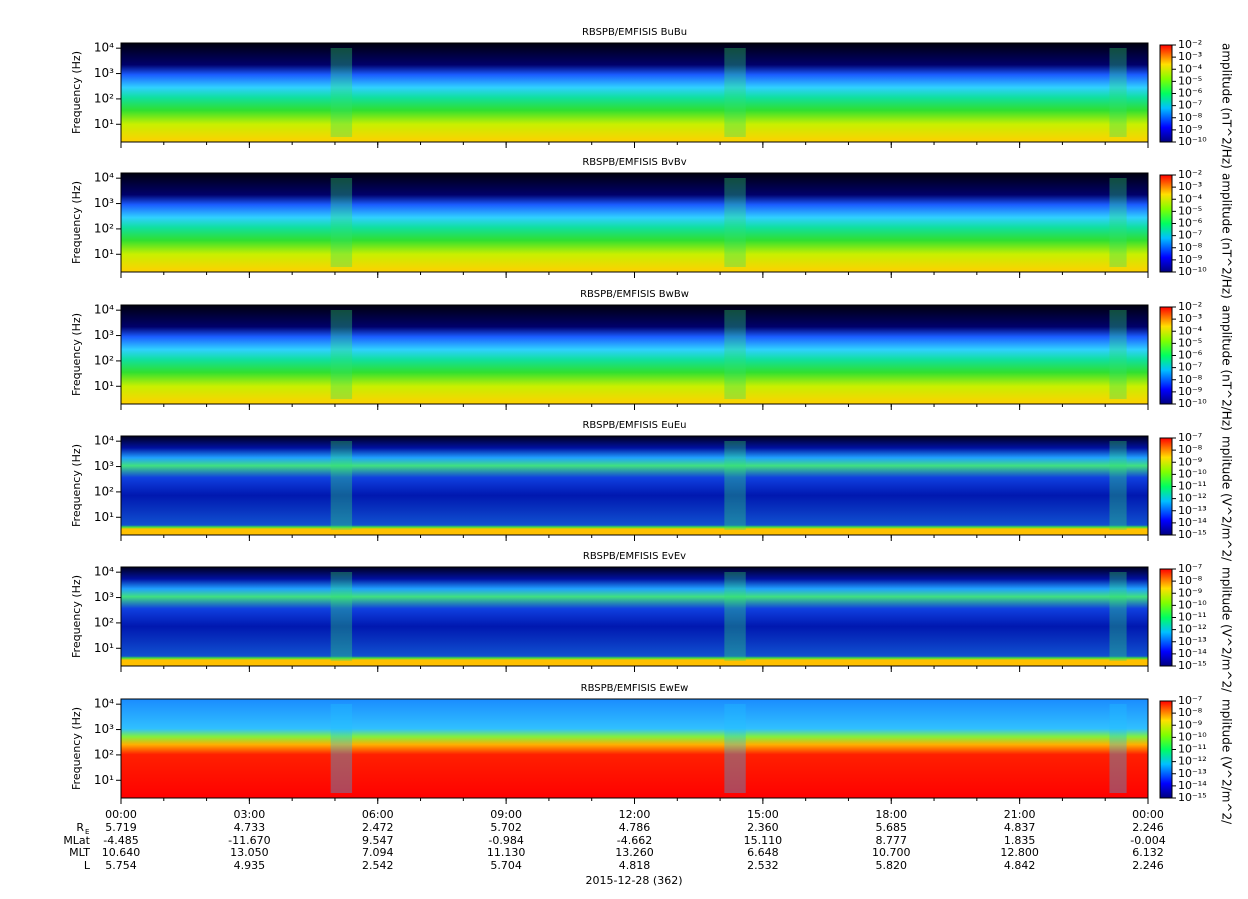 The image size is (1248, 899). What do you see at coordinates (1019, 852) in the screenshot?
I see `ephemeris-value: 12.800` at bounding box center [1019, 852].